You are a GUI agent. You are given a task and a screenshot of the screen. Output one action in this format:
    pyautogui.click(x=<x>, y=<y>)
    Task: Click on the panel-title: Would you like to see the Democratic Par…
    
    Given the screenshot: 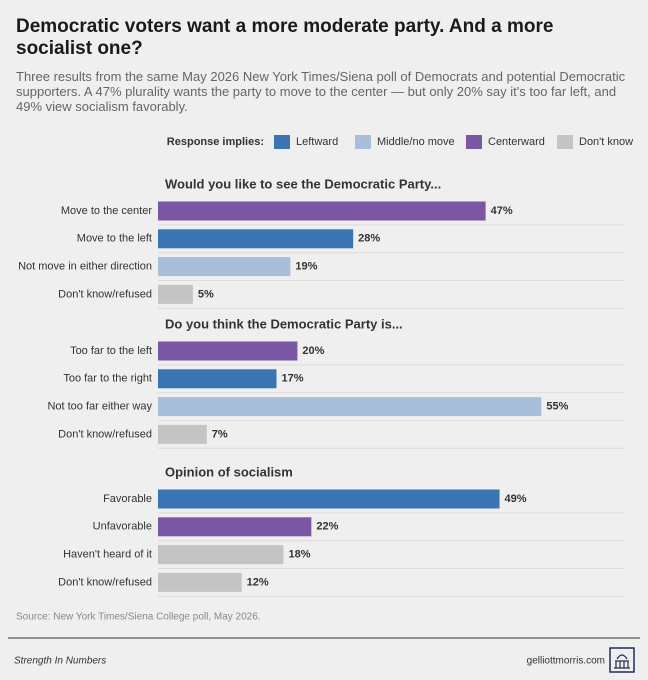 What is the action you would take?
    pyautogui.click(x=303, y=183)
    